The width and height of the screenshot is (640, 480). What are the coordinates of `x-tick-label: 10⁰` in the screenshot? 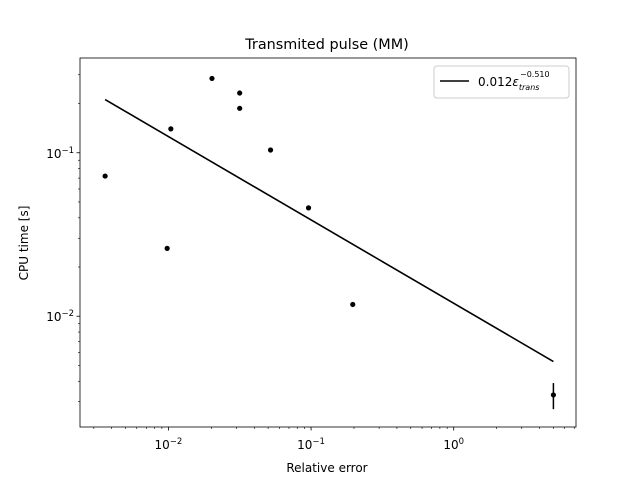 It's located at (453, 444).